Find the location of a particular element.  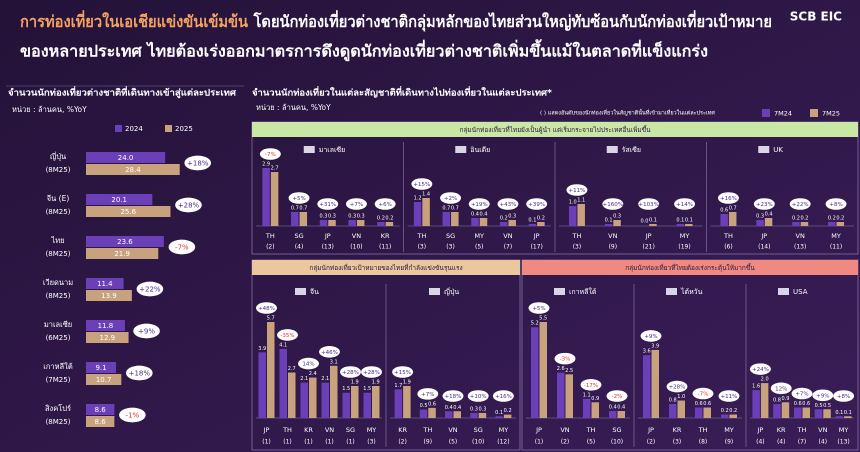

value-label: 5.2 is located at coordinates (535, 324).